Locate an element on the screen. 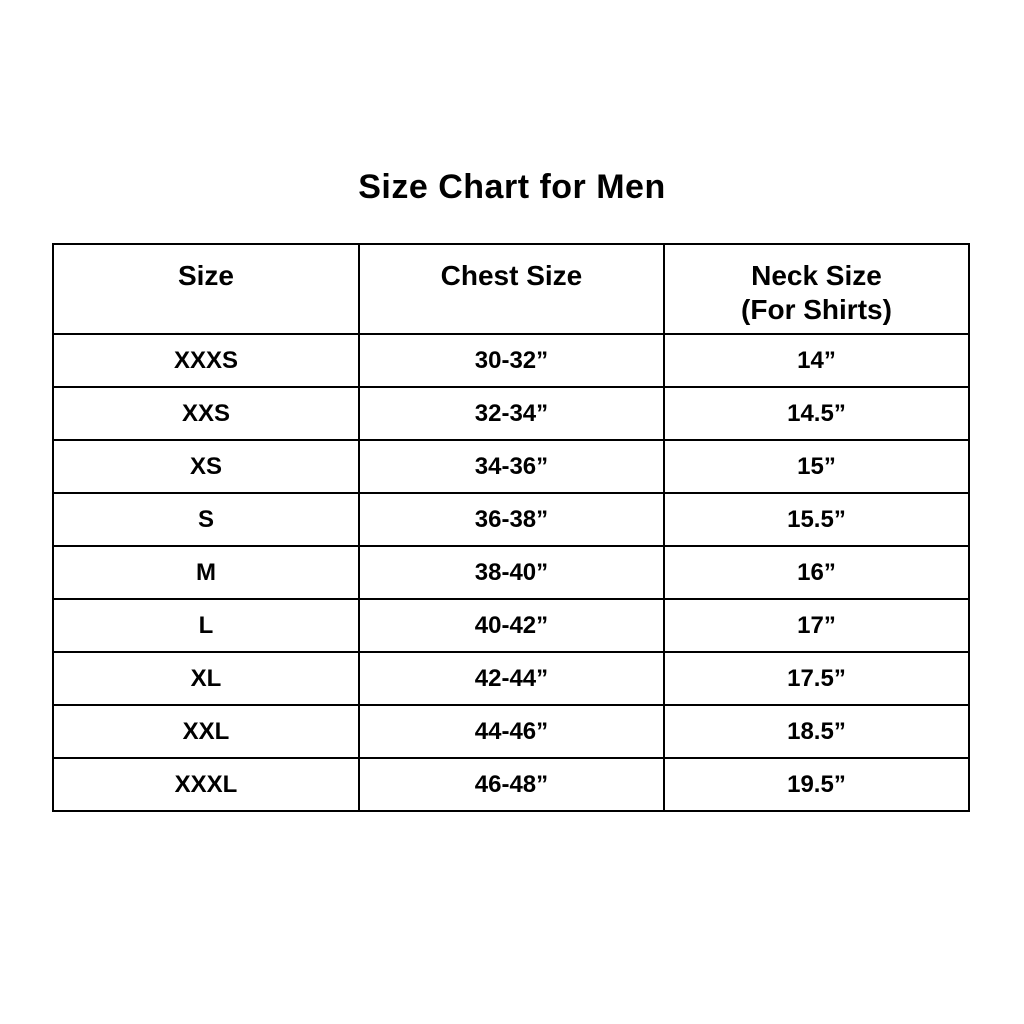  chest-size-cell: 36-38” is located at coordinates (511, 519).